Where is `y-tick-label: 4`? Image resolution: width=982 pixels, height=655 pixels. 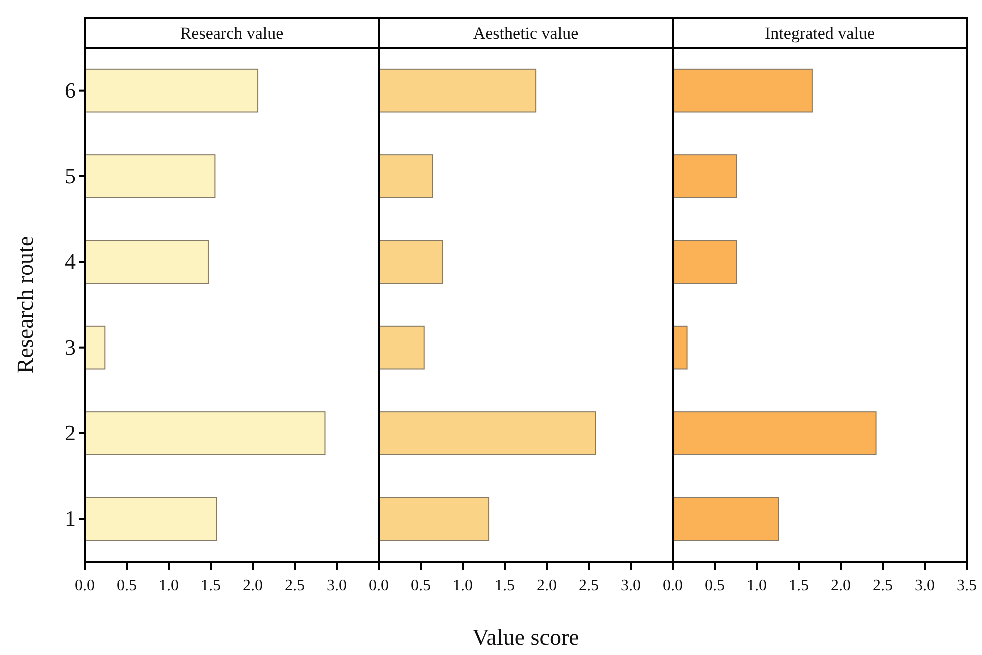 y-tick-label: 4 is located at coordinates (70, 261).